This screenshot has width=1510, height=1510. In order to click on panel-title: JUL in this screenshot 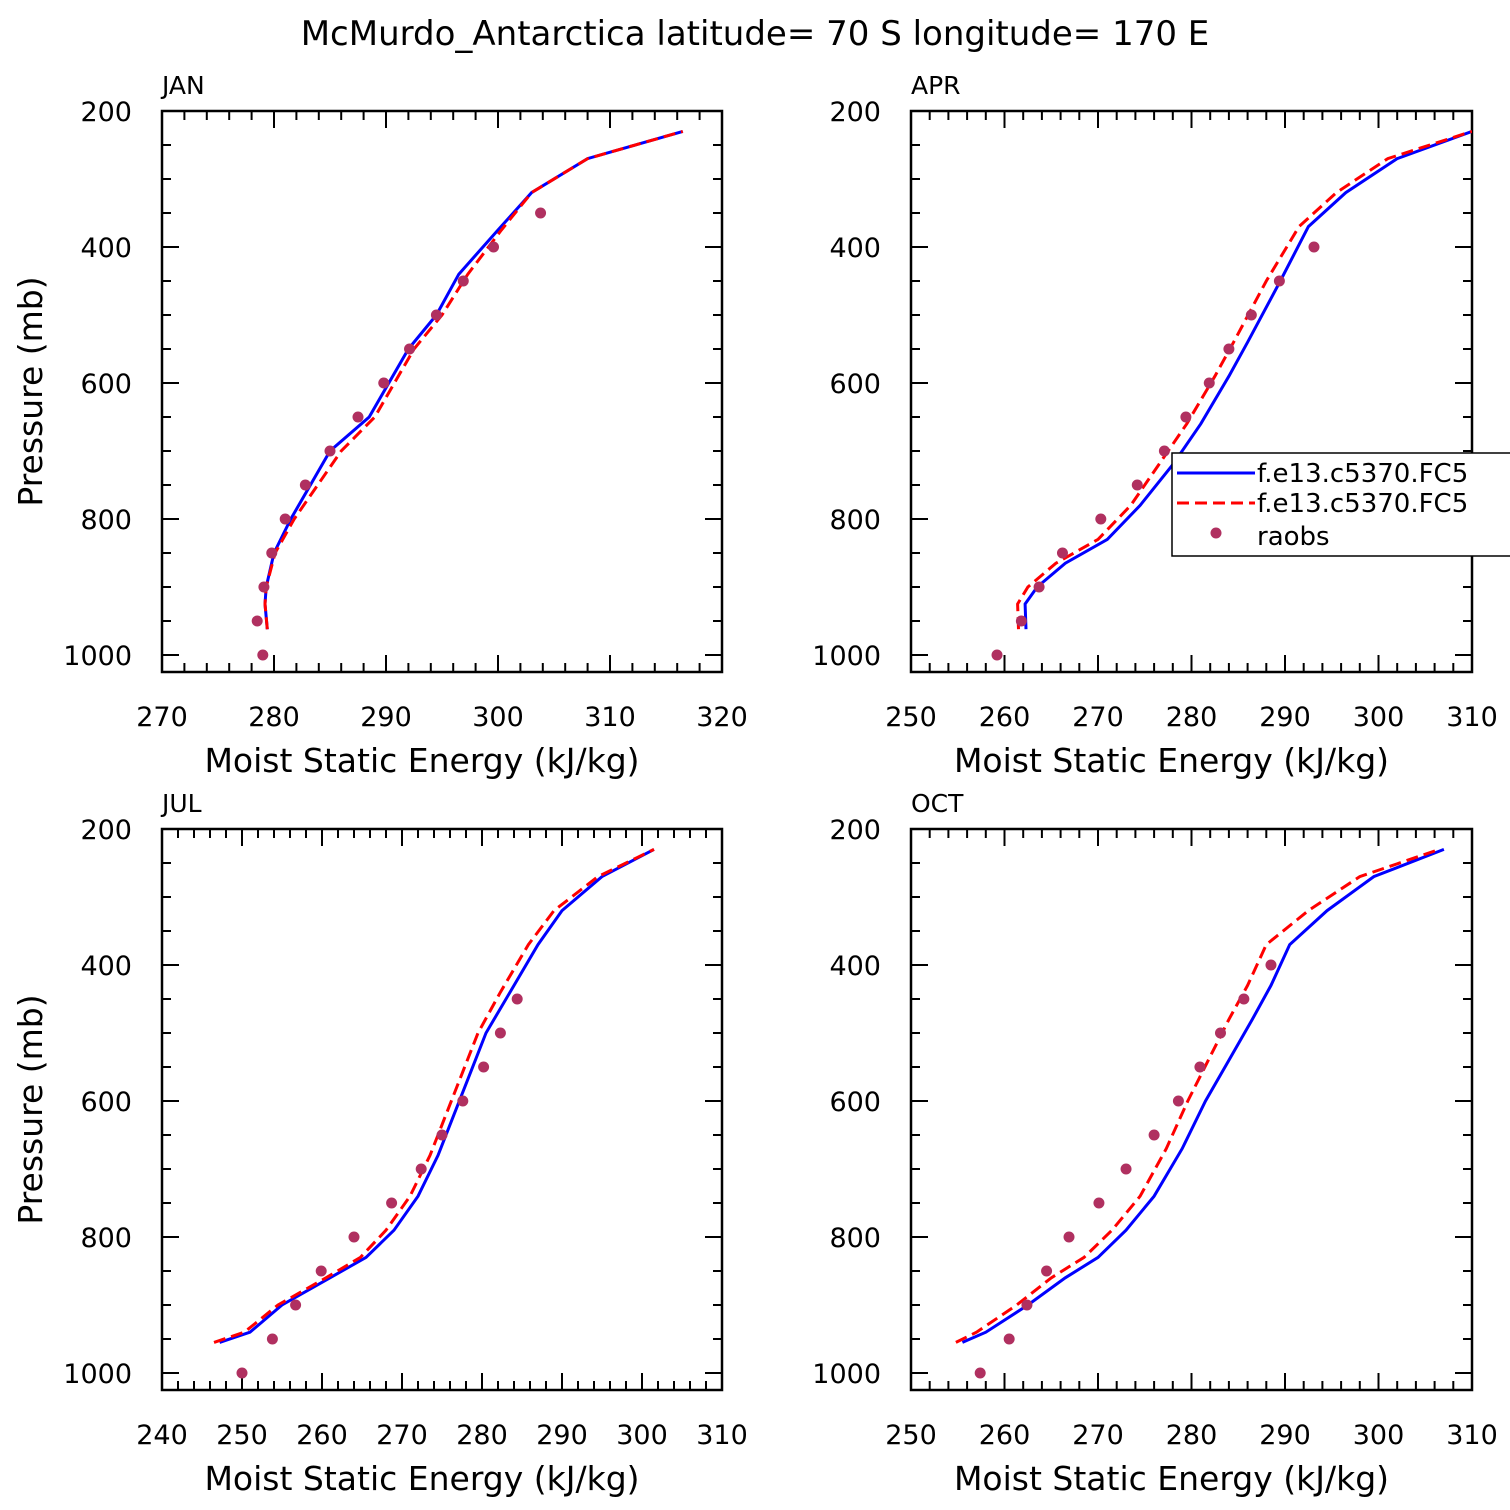, I will do `click(181, 803)`.